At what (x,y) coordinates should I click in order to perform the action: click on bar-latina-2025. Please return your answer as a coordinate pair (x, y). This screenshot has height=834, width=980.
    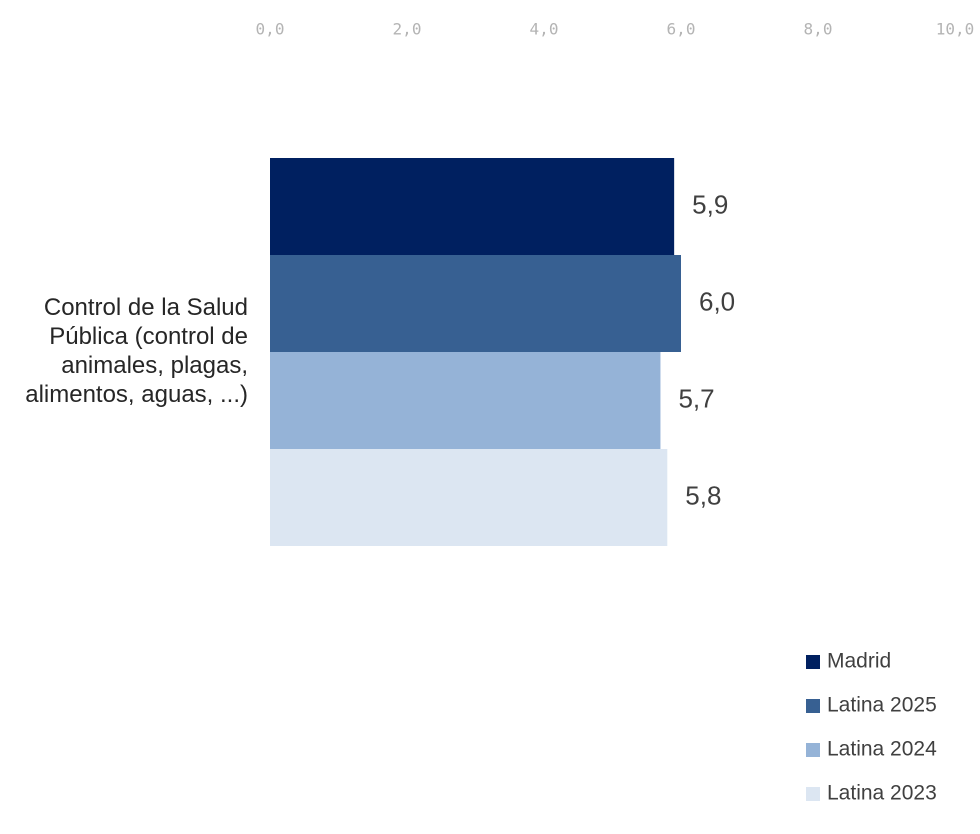
    Looking at the image, I should click on (475, 303).